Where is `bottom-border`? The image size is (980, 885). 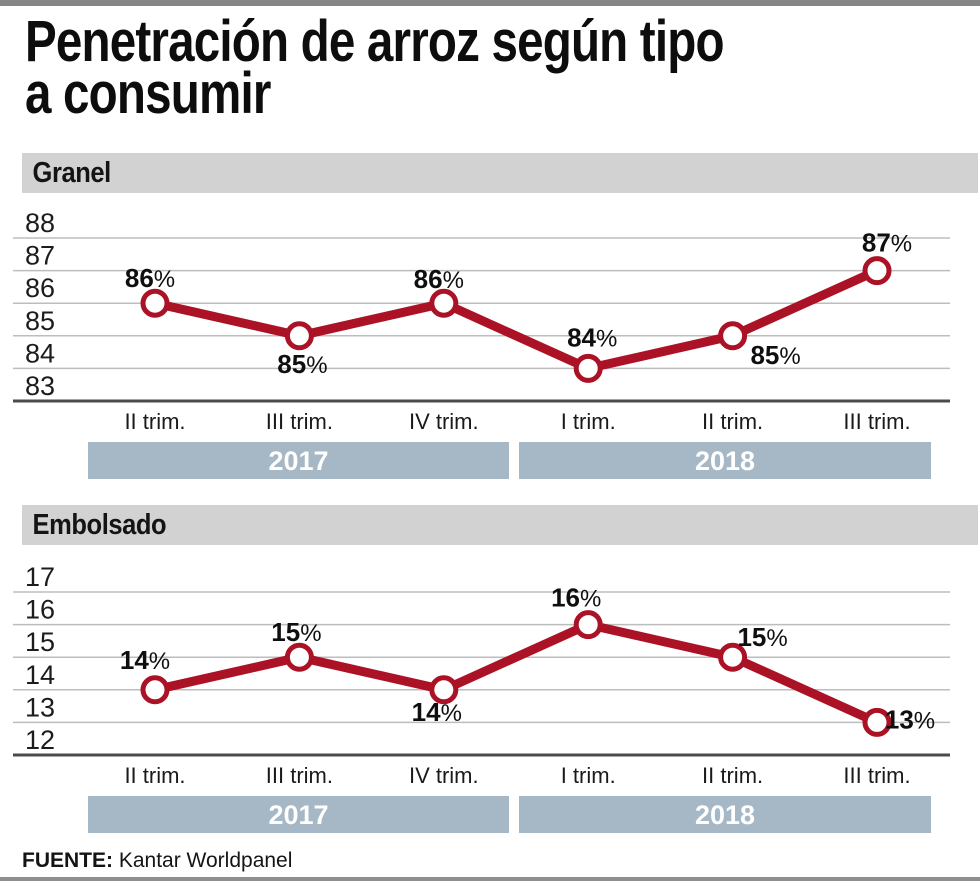
bottom-border is located at coordinates (490, 879).